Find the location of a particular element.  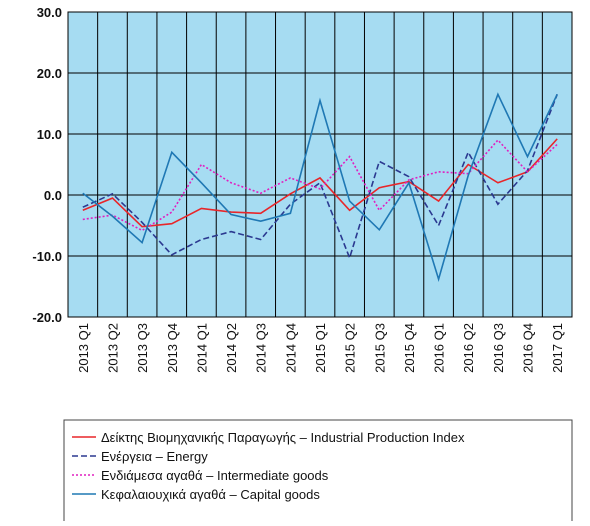

x-tick-label: 2016 Q3 is located at coordinates (498, 348).